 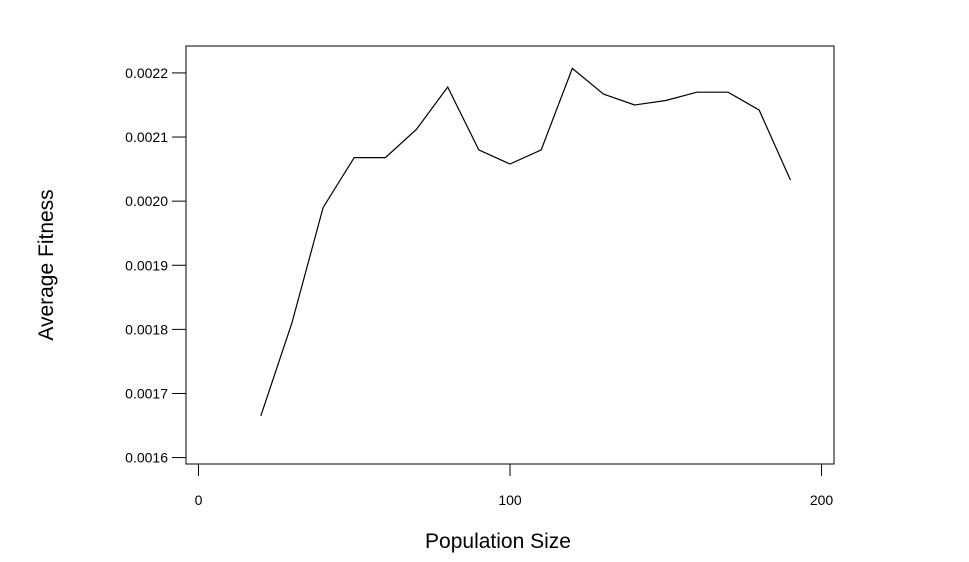 What do you see at coordinates (146, 201) in the screenshot?
I see `y-tick-label: 0.0020` at bounding box center [146, 201].